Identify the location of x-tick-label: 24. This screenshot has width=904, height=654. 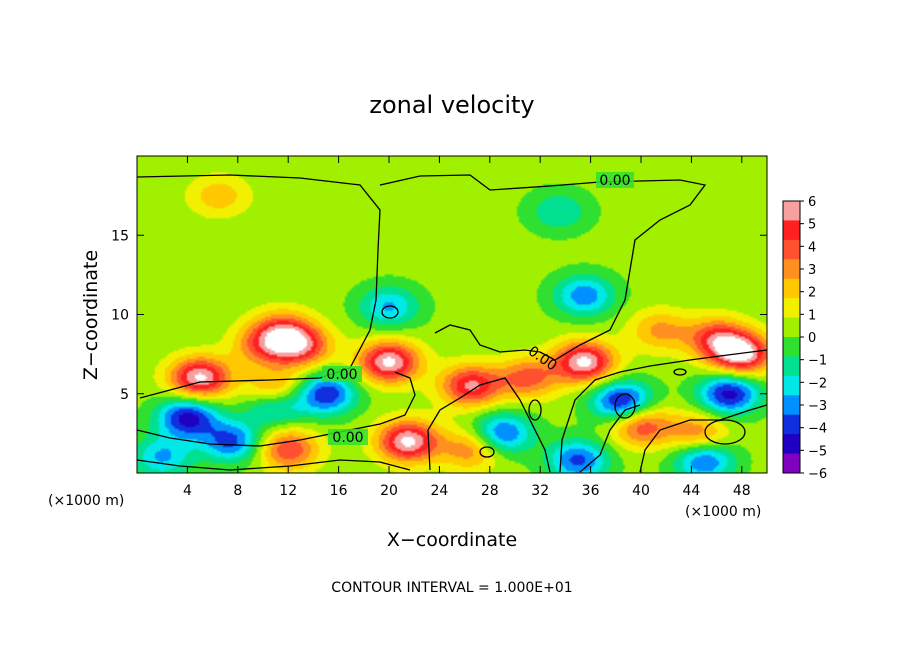
(439, 491).